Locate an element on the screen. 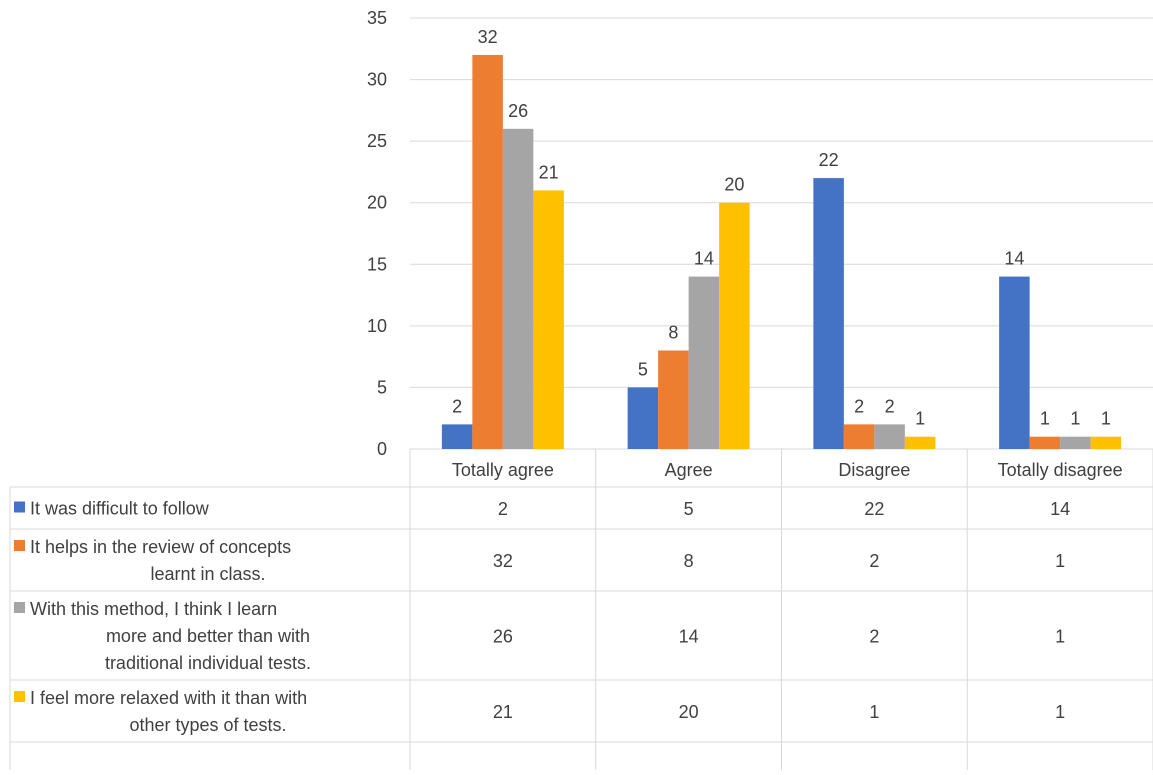 This screenshot has width=1153, height=775. table-cell-value: 5 is located at coordinates (689, 509).